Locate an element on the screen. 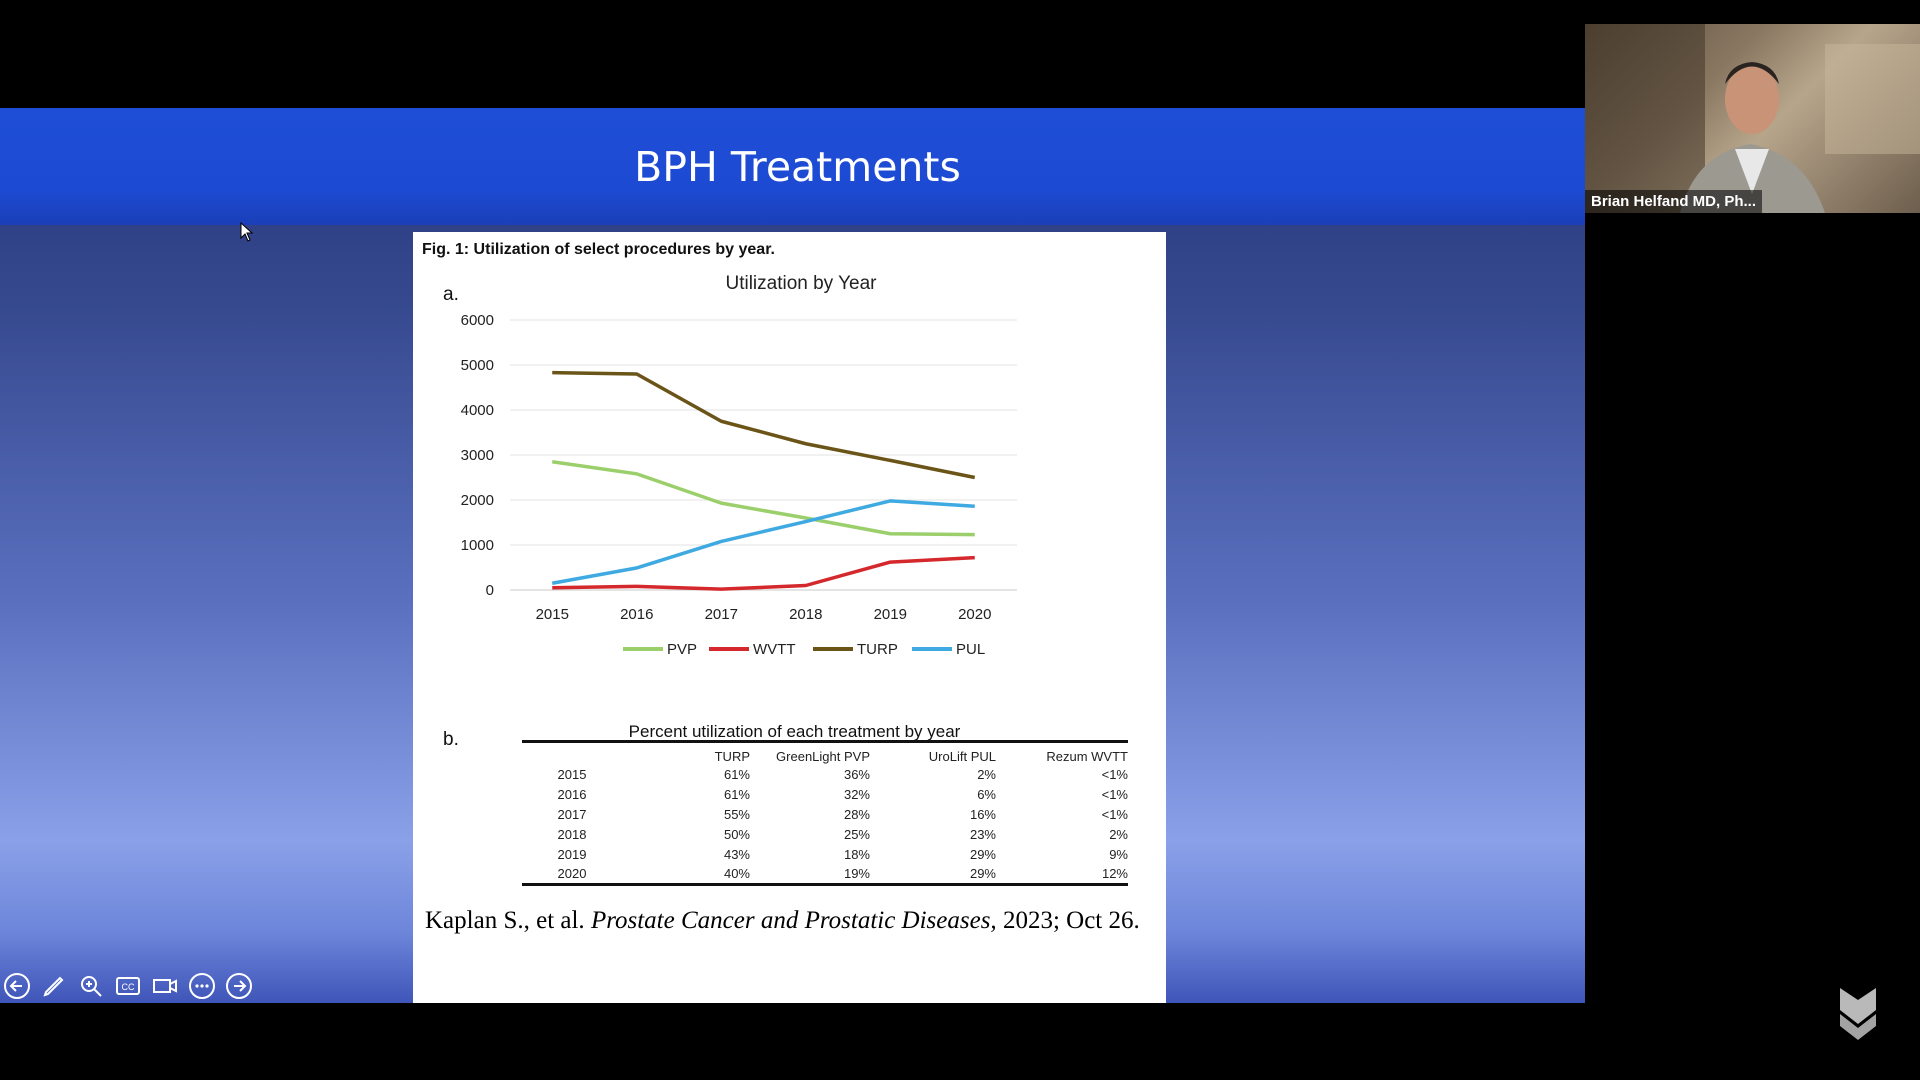 This screenshot has height=1080, width=1920. x-tick-label: 2018 is located at coordinates (805, 614).